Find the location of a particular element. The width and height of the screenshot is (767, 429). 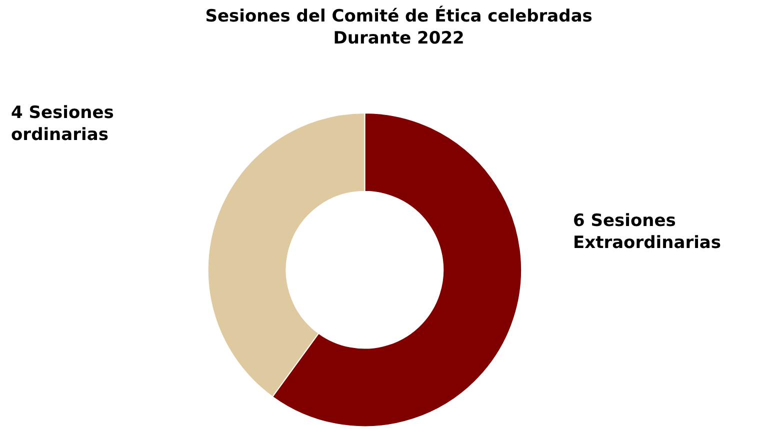

slice-label: 6 Sesiones Extraordinarias is located at coordinates (647, 232).